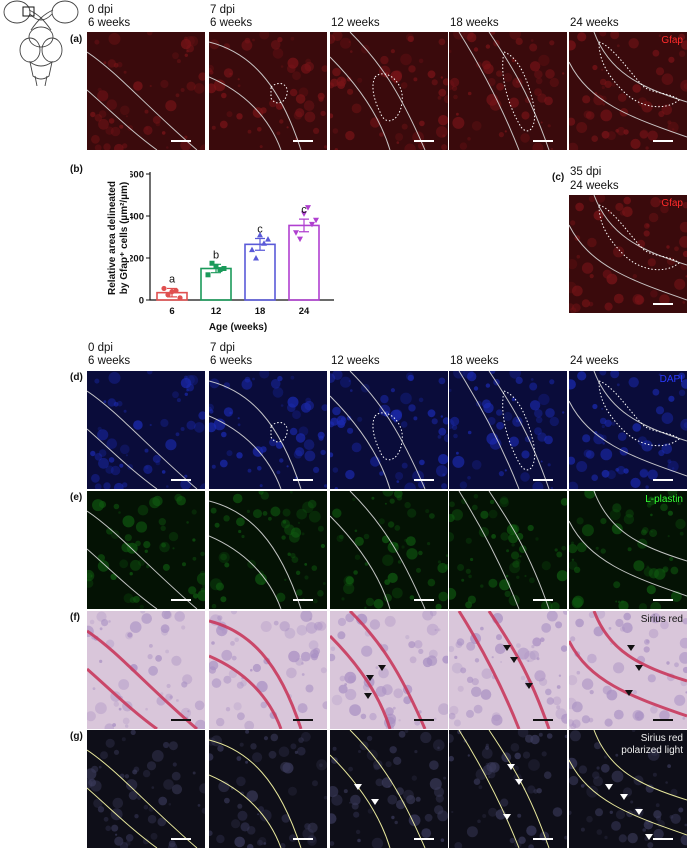 This screenshot has width=688, height=850. What do you see at coordinates (41, 43) in the screenshot?
I see `zebrafish-brain-schematic-icon` at bounding box center [41, 43].